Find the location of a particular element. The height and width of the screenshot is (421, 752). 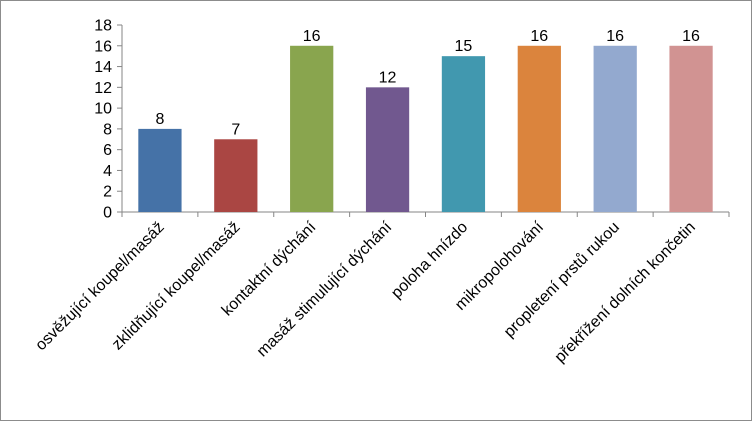

category-label: masáž stimulující dýchání is located at coordinates (325, 289).